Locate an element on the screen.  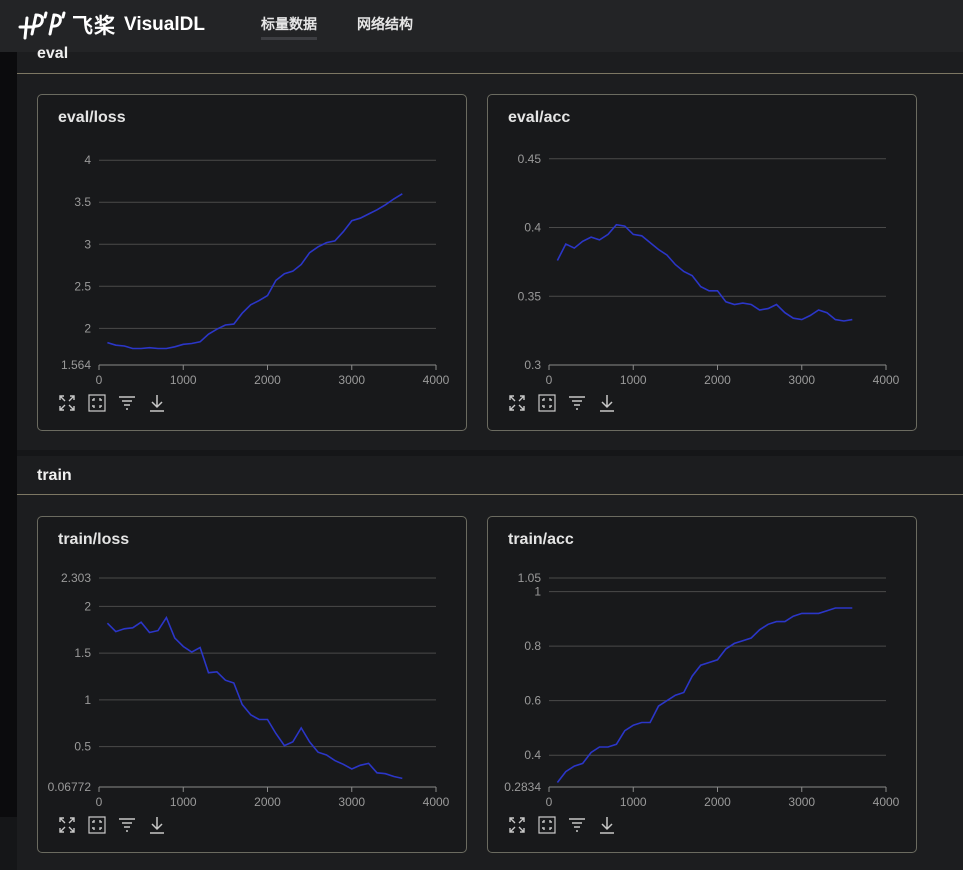
y-tick-label: 0.35 is located at coordinates (530, 296).